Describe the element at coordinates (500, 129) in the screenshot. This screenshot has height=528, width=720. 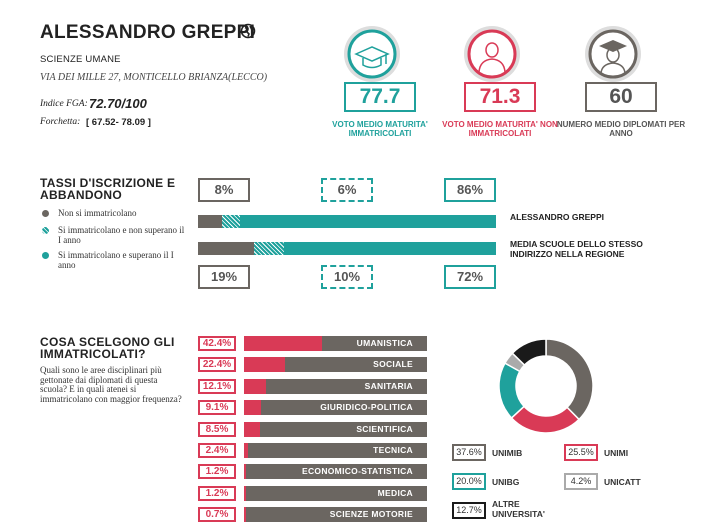
I see `kpi-label-non-immatricolati: VOTO MEDIO MATURITA' NON IMMATRICOLATI` at that location.